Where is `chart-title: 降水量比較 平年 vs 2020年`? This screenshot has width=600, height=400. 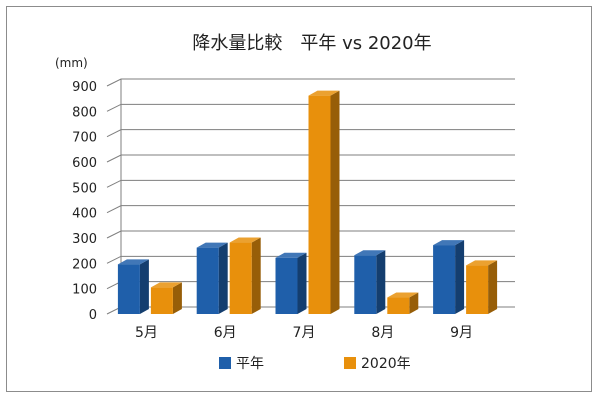
chart-title: 降水量比較 平年 vs 2020年 is located at coordinates (311, 43).